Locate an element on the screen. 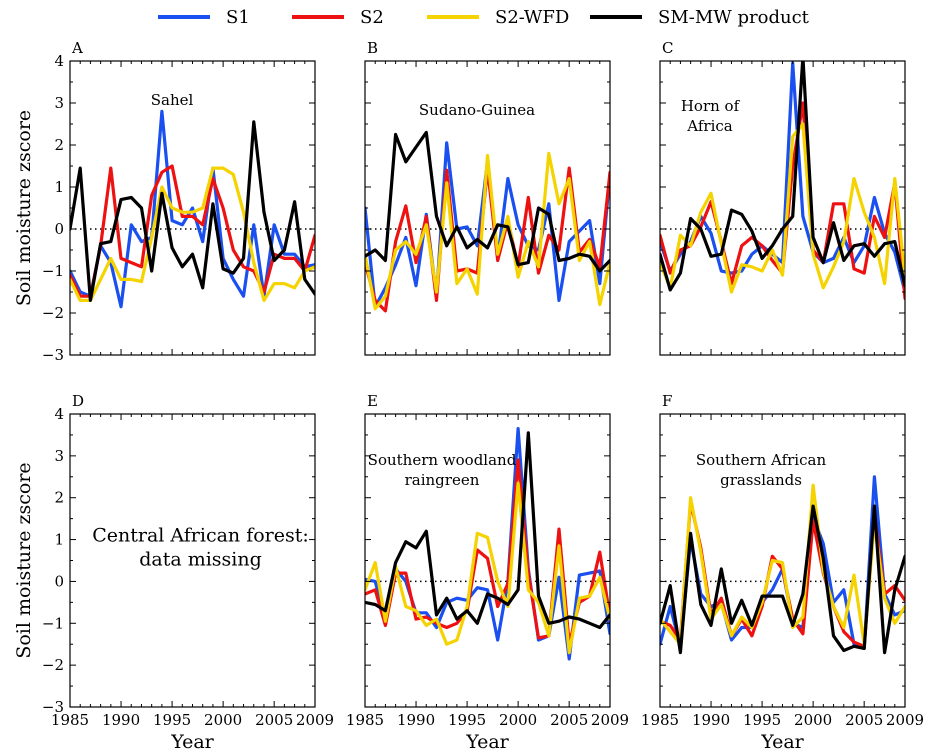 The width and height of the screenshot is (932, 752). panel-letter: E is located at coordinates (372, 401).